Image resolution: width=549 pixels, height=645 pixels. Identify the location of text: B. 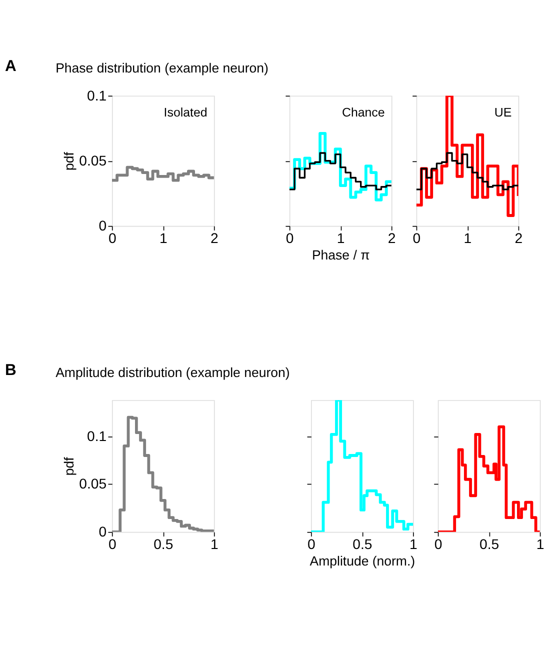
(10, 371).